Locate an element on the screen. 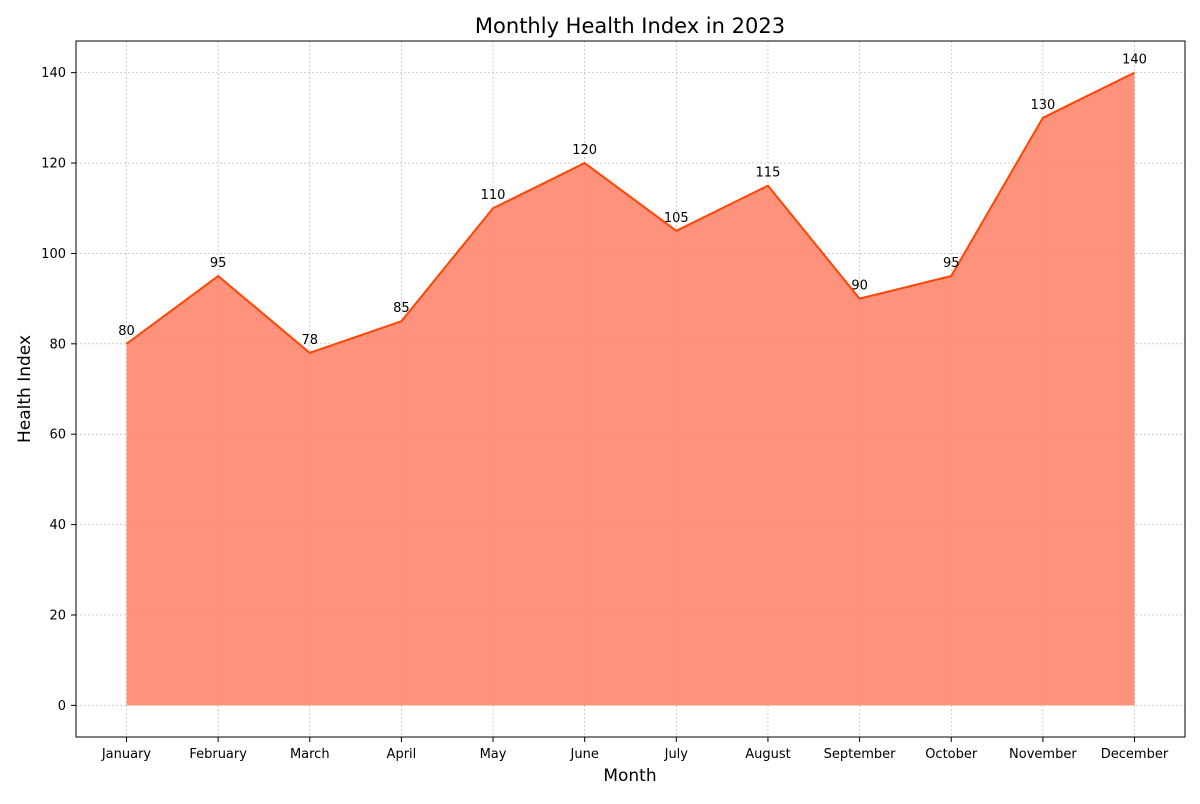 The image size is (1200, 804). y-tick-label: 60 is located at coordinates (57, 435).